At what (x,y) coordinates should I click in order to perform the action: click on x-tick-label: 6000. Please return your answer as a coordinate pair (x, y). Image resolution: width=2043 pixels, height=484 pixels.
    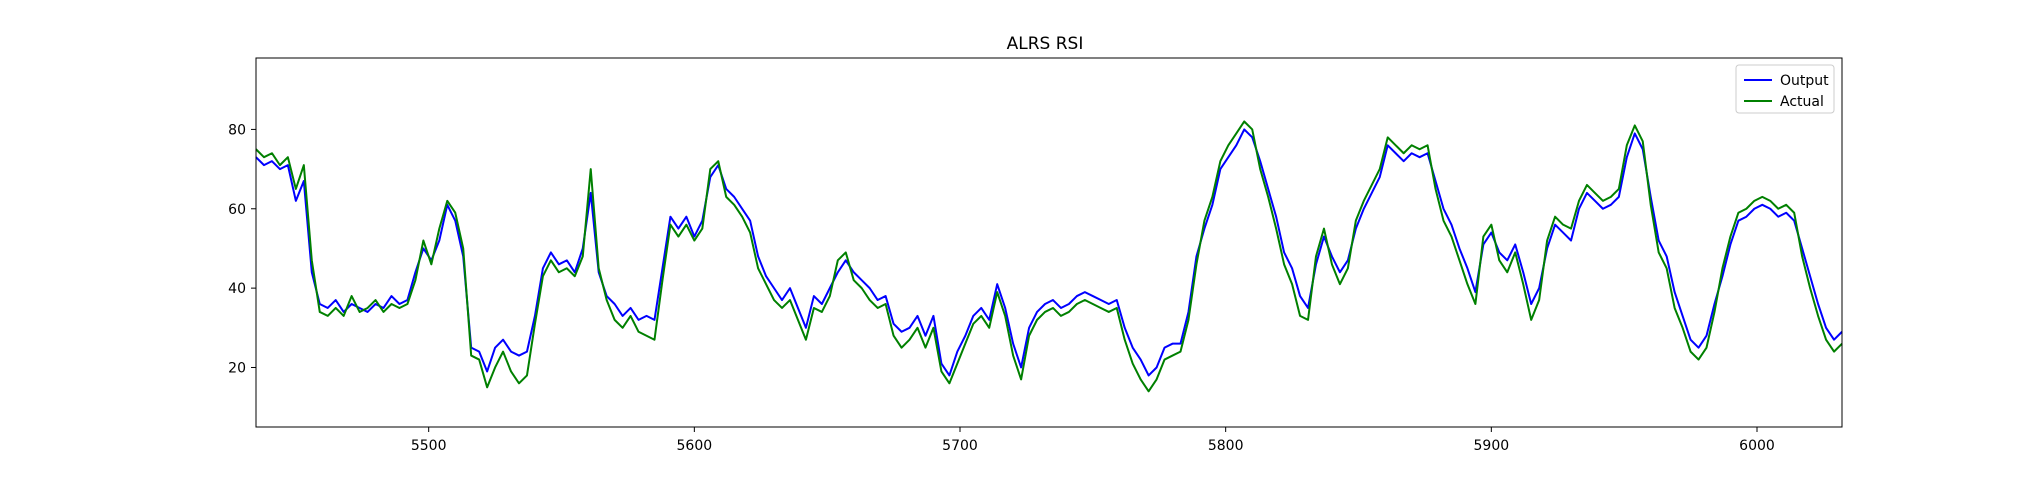
    Looking at the image, I should click on (1757, 446).